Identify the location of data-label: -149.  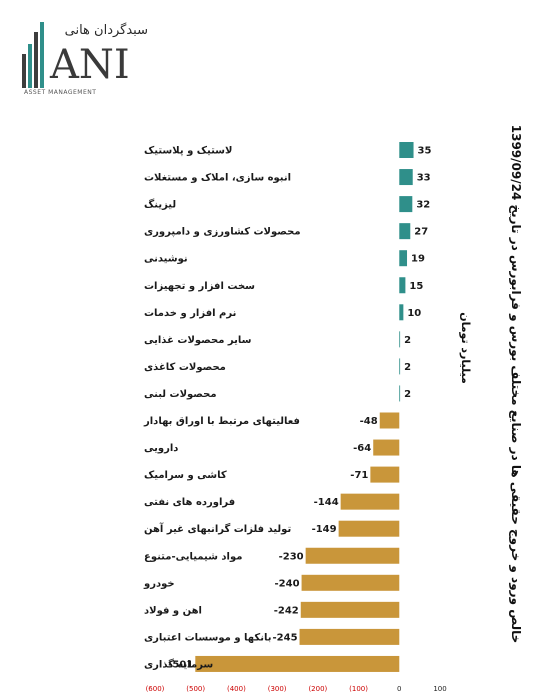
(324, 529).